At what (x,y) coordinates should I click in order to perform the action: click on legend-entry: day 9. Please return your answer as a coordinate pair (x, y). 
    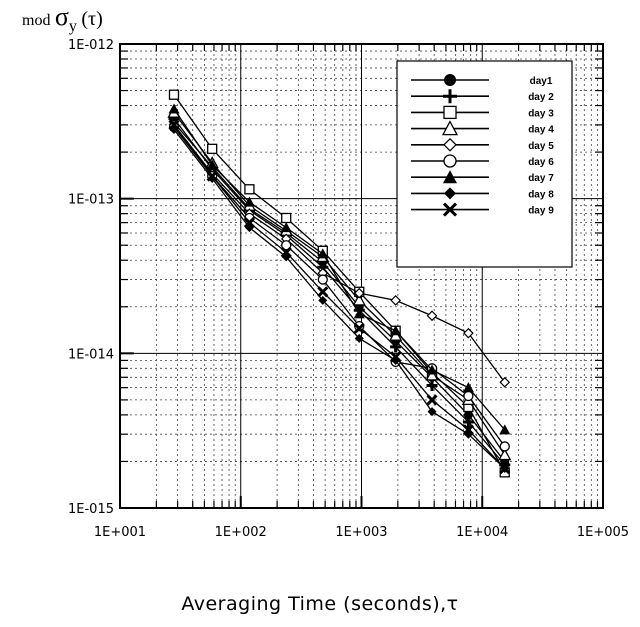
    Looking at the image, I should click on (482, 209).